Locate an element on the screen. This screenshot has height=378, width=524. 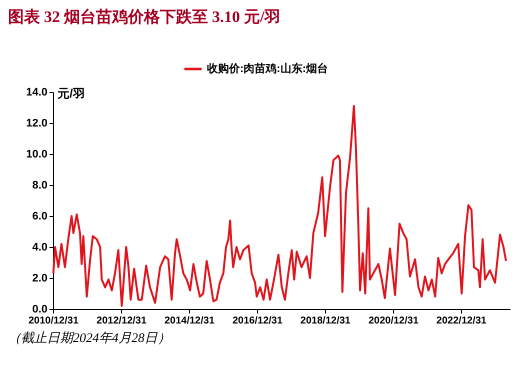
y-tick-label: 14.0 is located at coordinates (37, 92).